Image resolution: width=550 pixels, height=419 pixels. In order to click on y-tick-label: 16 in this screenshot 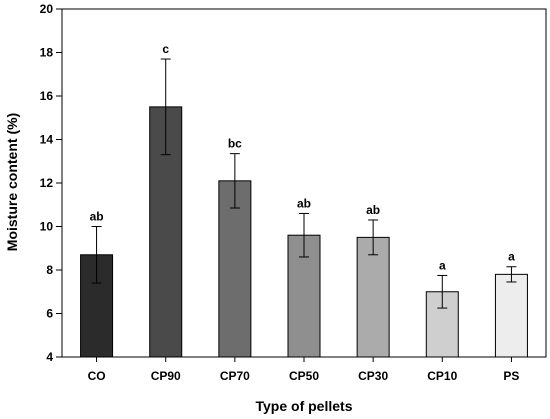, I will do `click(47, 96)`.